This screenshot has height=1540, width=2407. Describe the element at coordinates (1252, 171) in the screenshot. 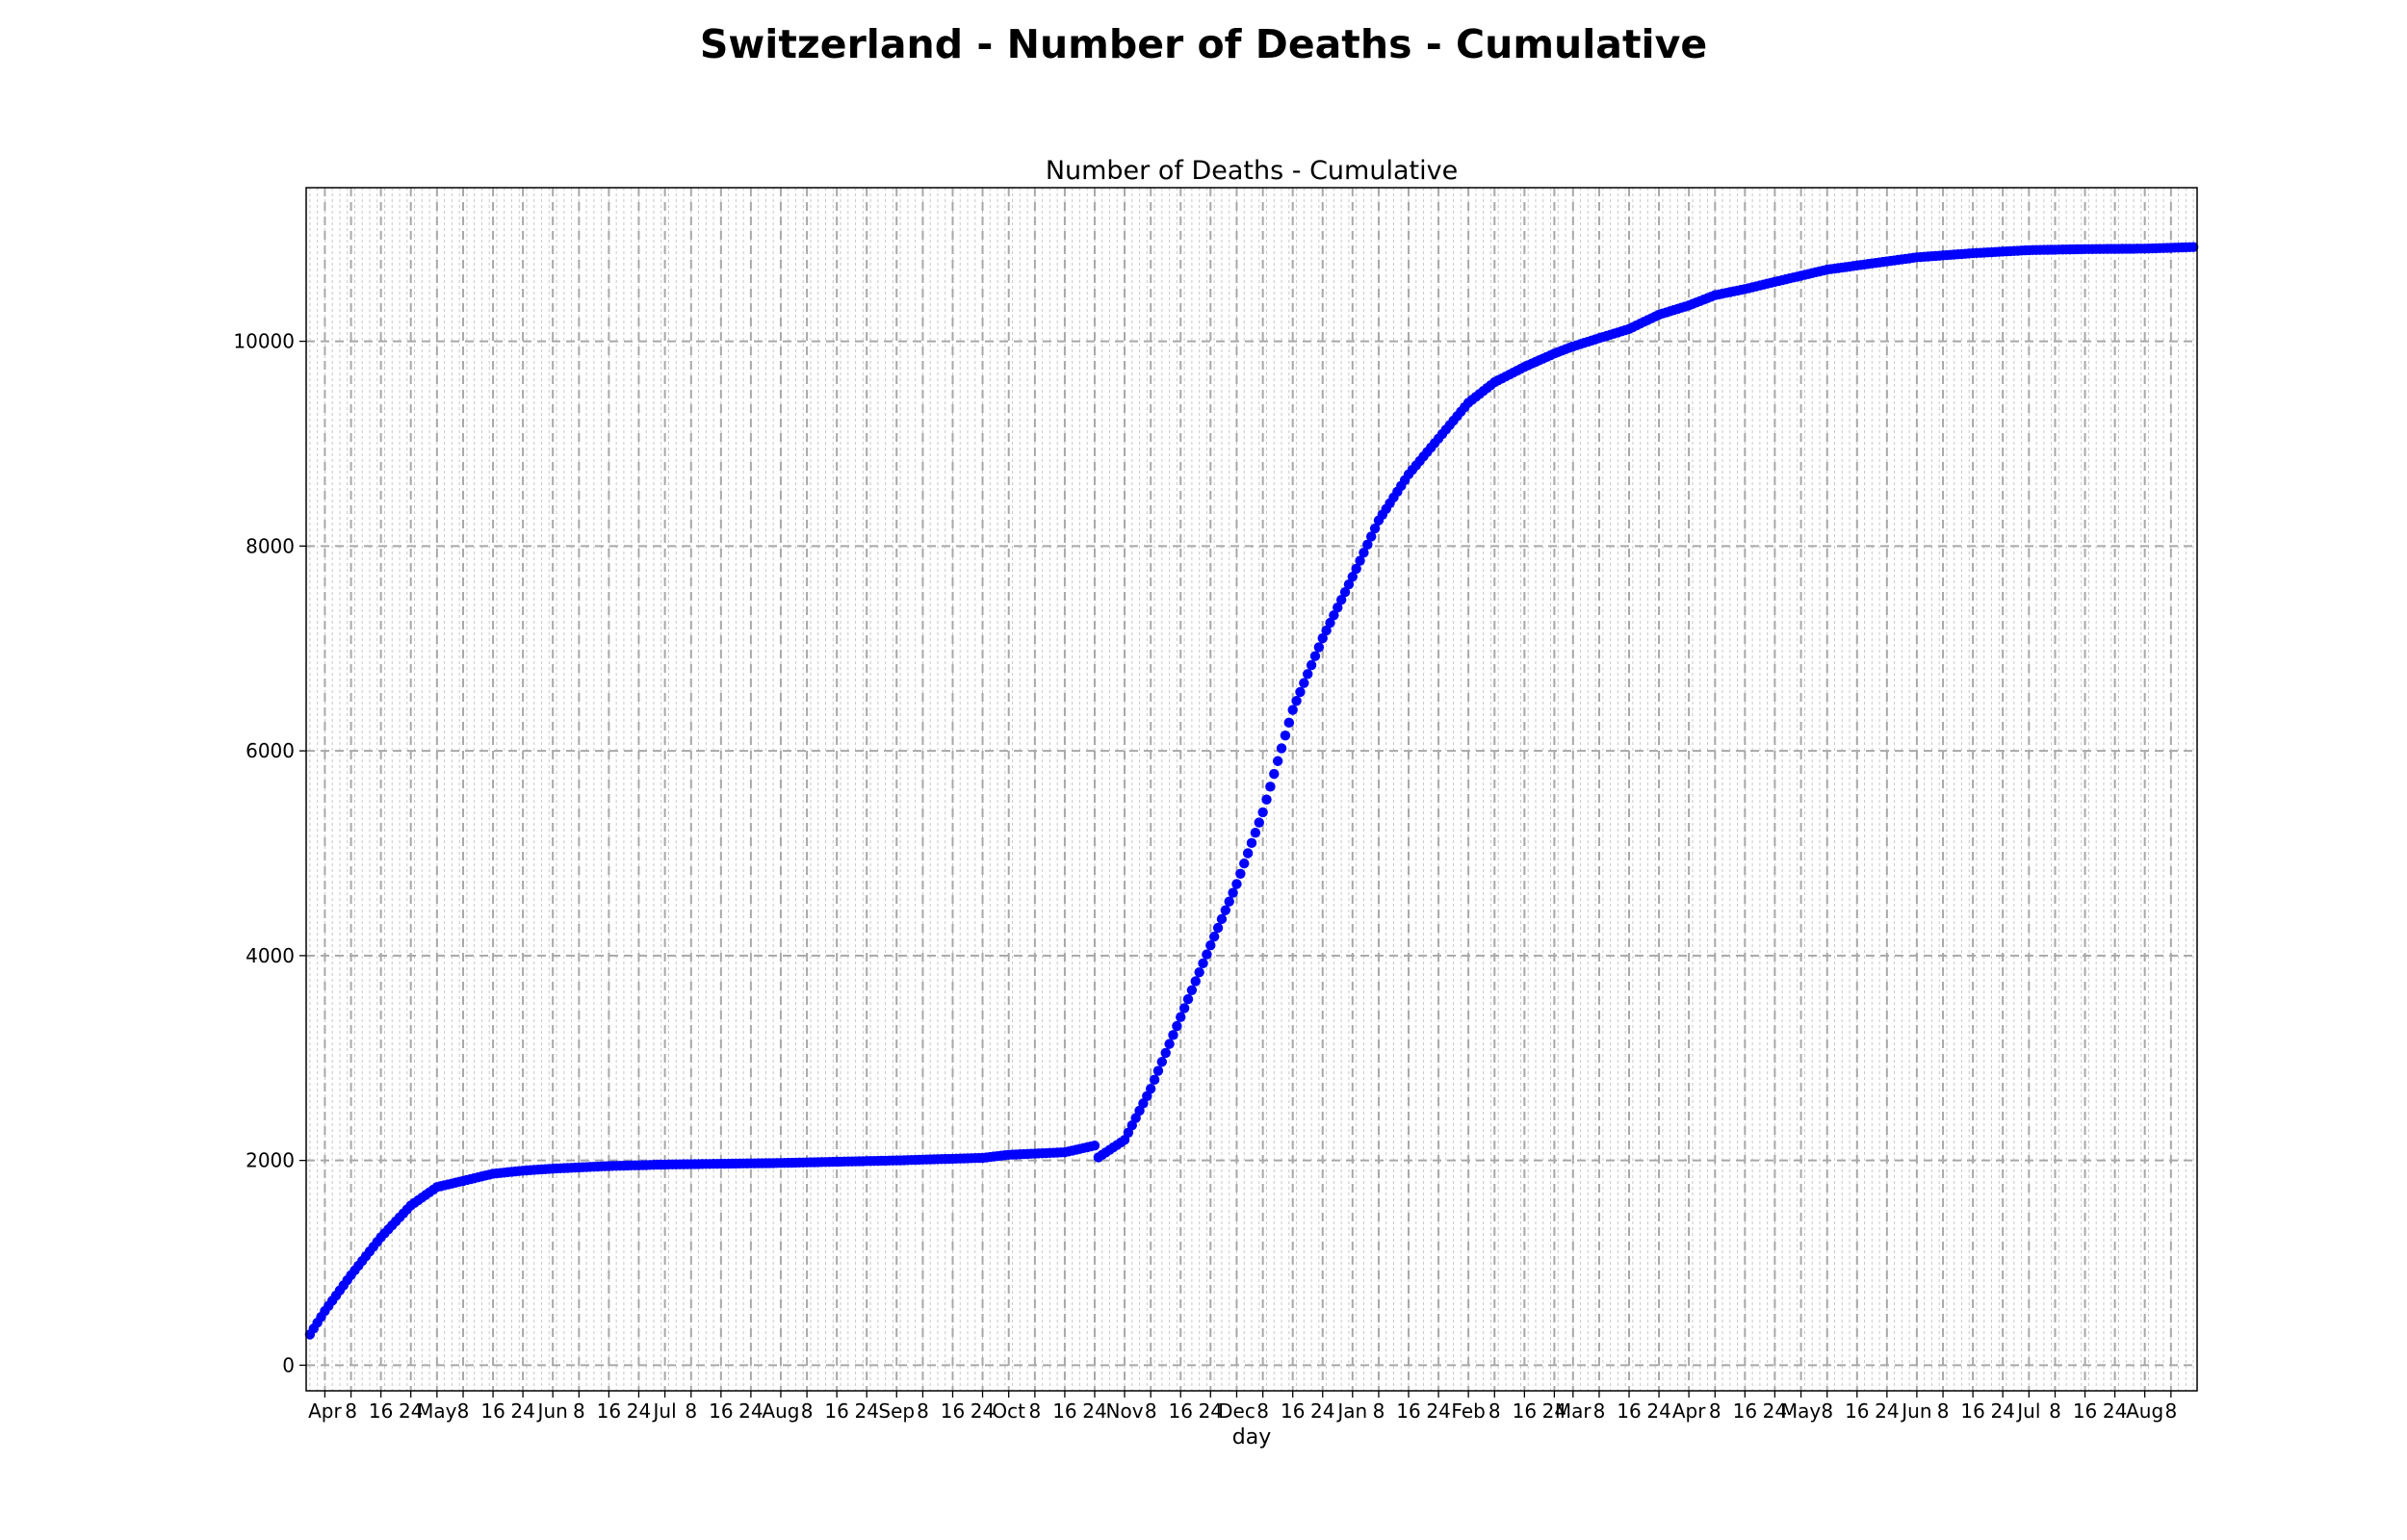

I see `plot-title: Number of Deaths - Cumulative` at that location.